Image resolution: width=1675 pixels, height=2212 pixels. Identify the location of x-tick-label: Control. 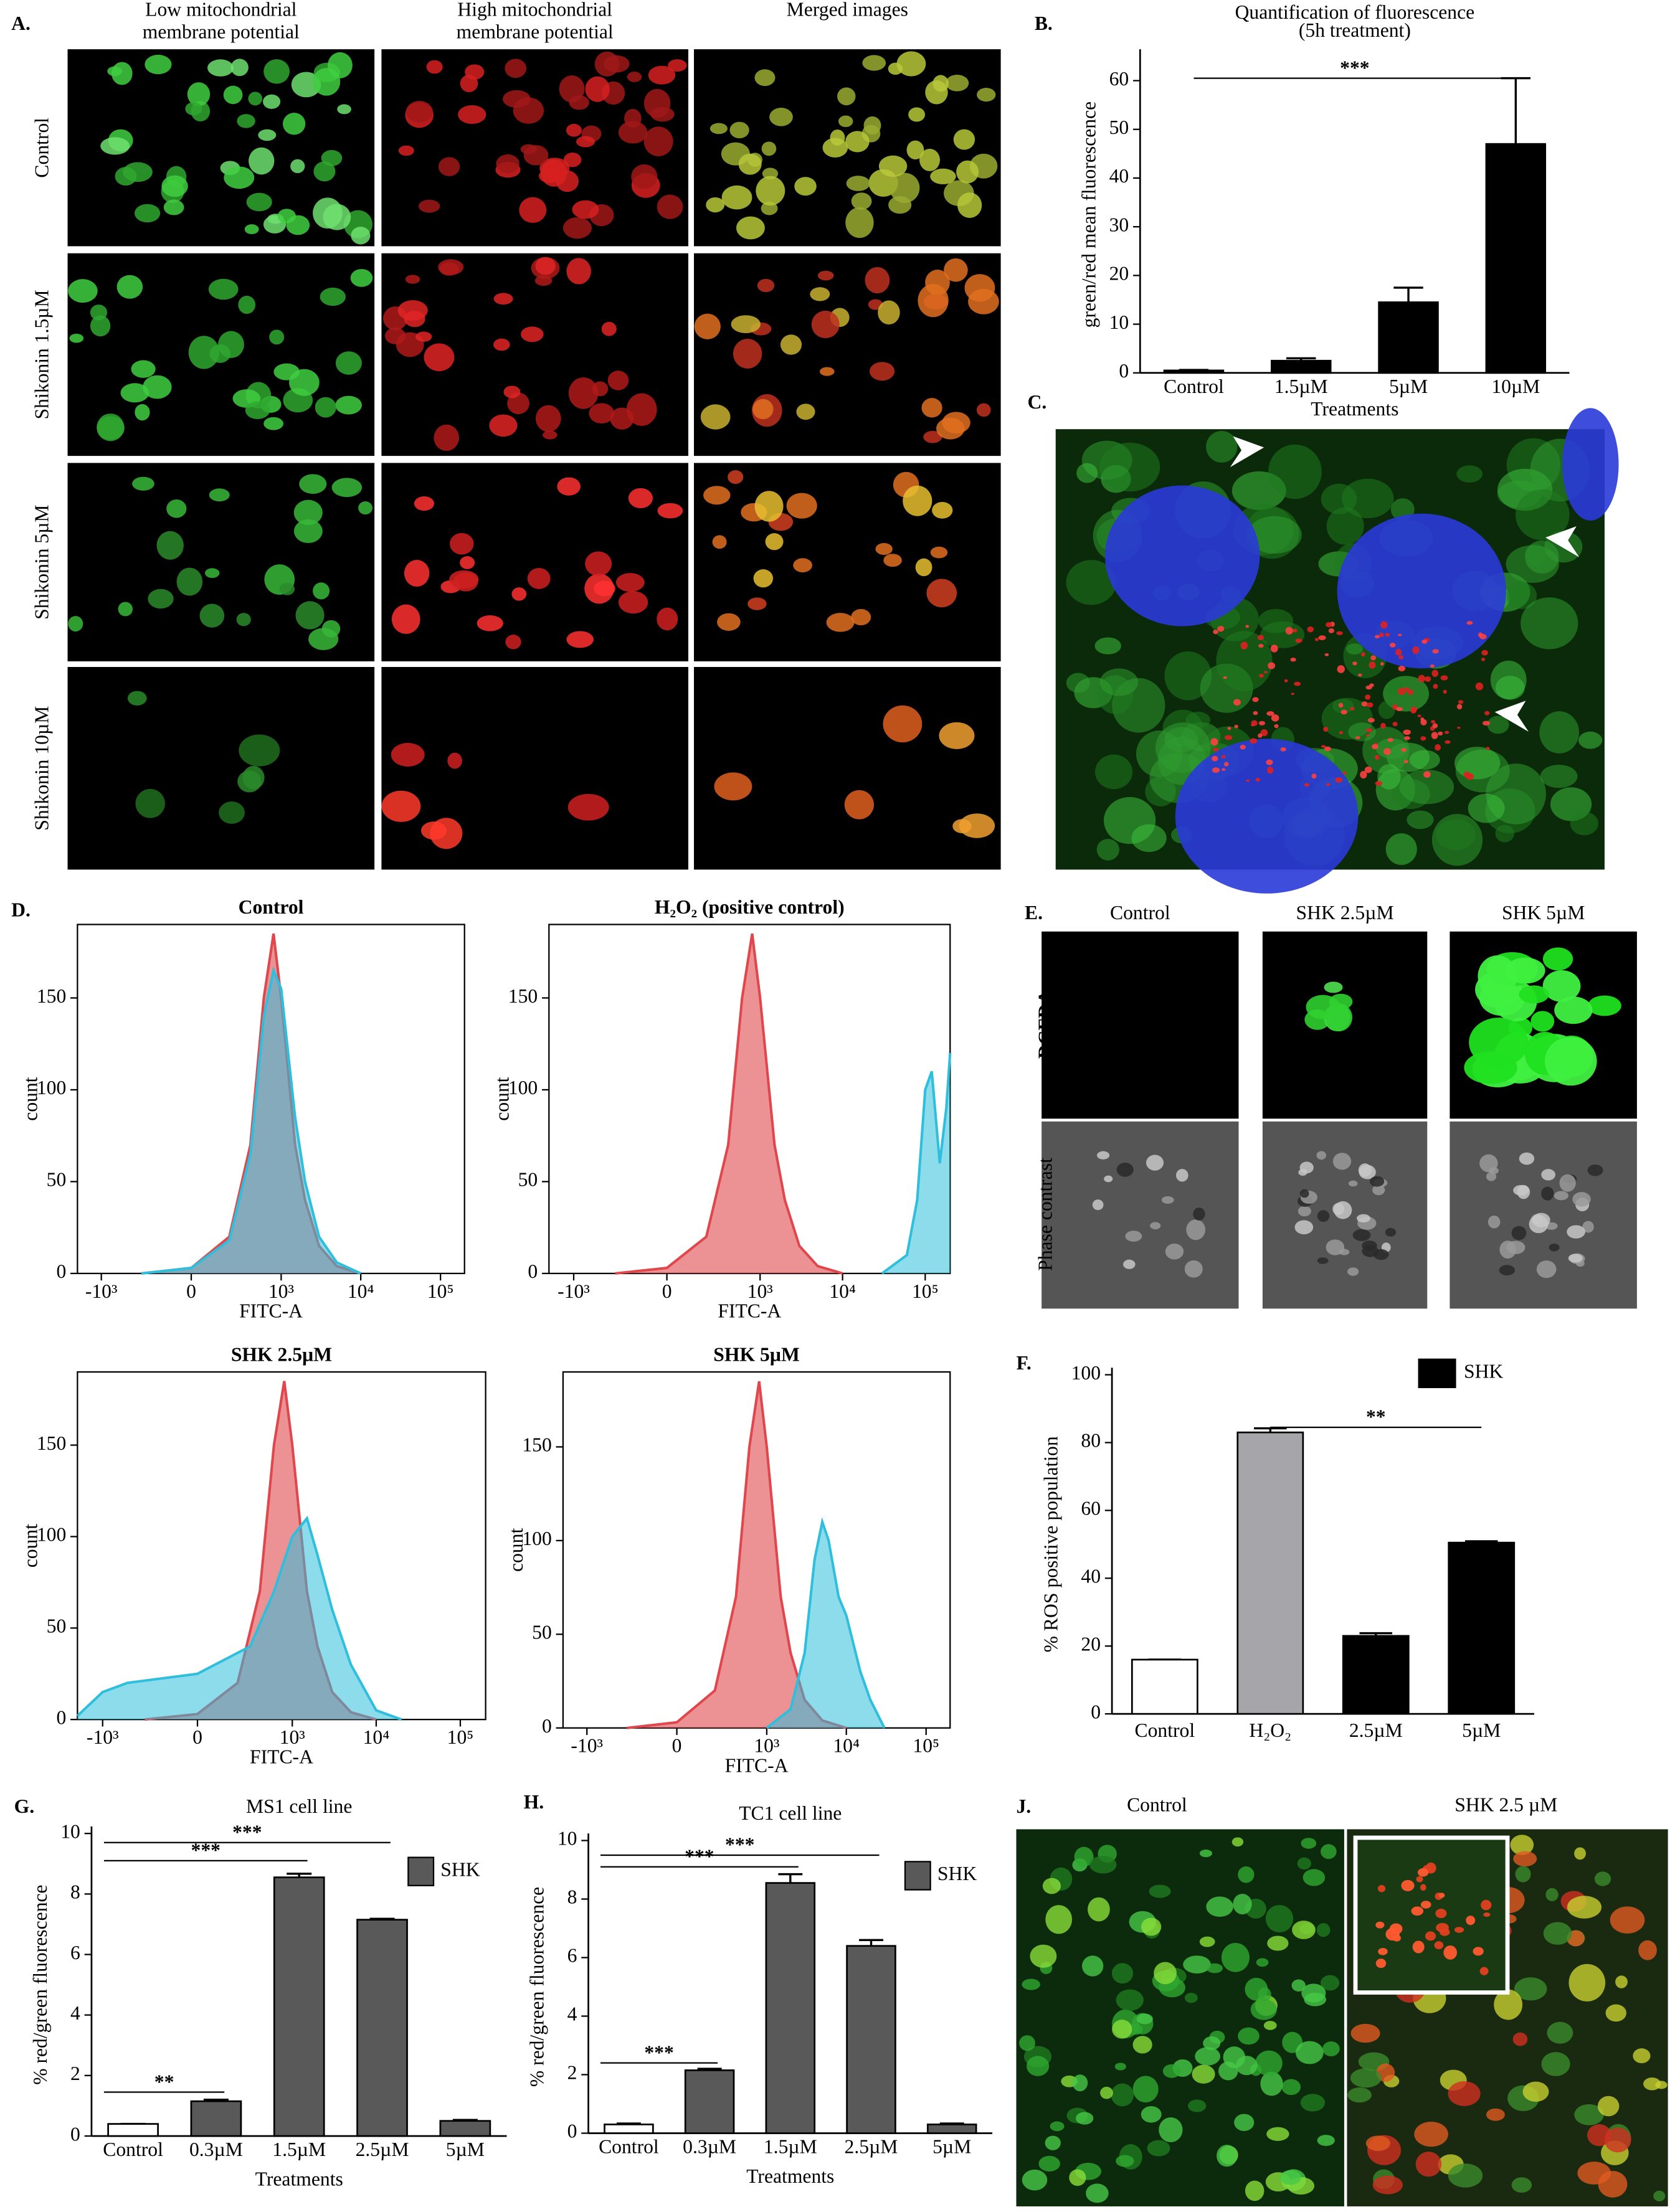
(629, 2147).